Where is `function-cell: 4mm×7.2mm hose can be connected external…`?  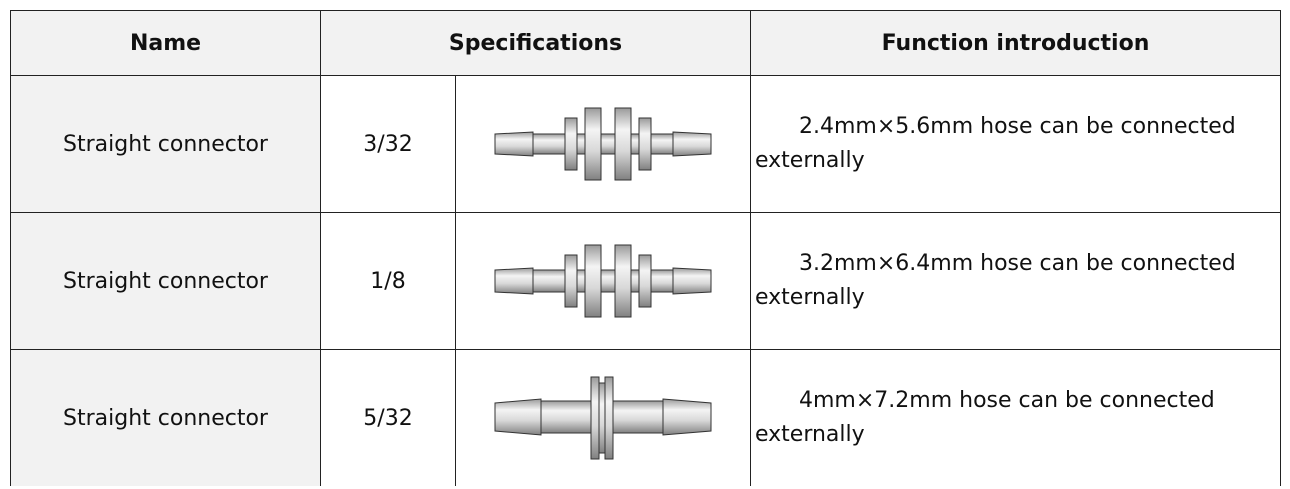 function-cell: 4mm×7.2mm hose can be connected external… is located at coordinates (1015, 417).